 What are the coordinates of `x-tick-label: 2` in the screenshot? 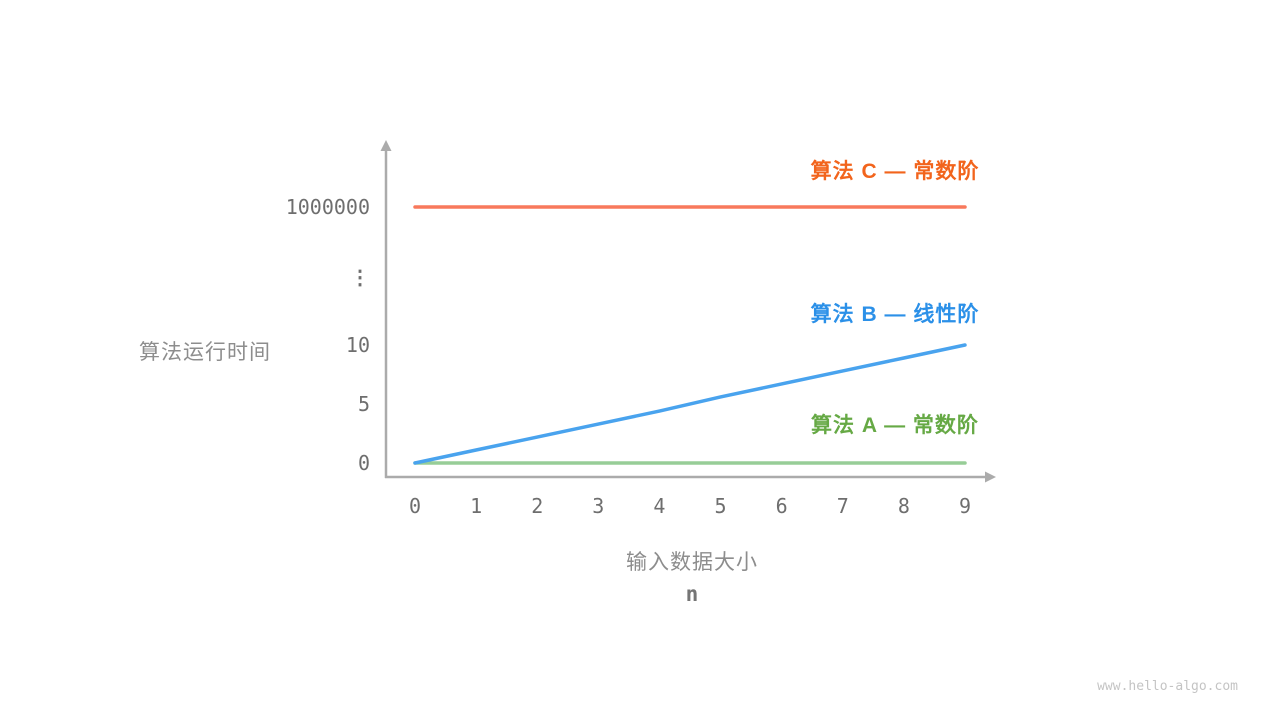 It's located at (537, 506).